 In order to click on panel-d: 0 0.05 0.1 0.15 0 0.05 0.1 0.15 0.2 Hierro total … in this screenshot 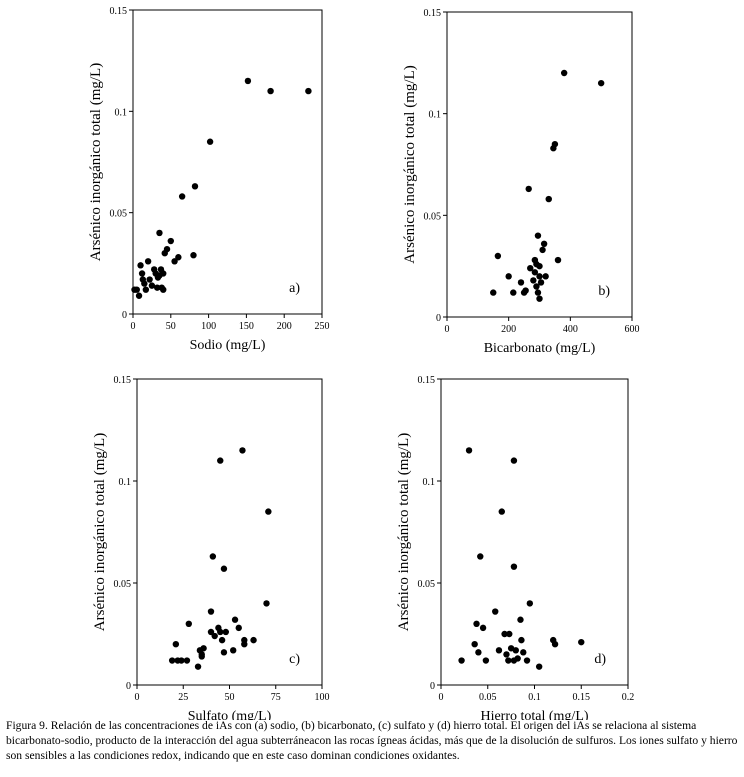, I will do `click(515, 547)`.